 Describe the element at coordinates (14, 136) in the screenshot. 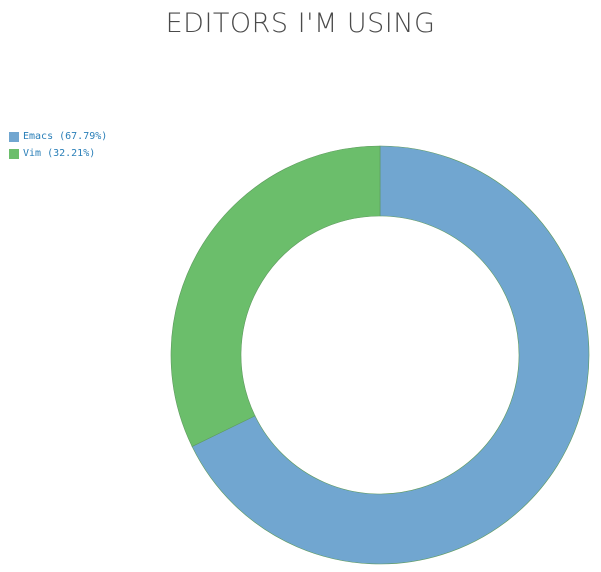

I see `legend-swatch-emacs` at that location.